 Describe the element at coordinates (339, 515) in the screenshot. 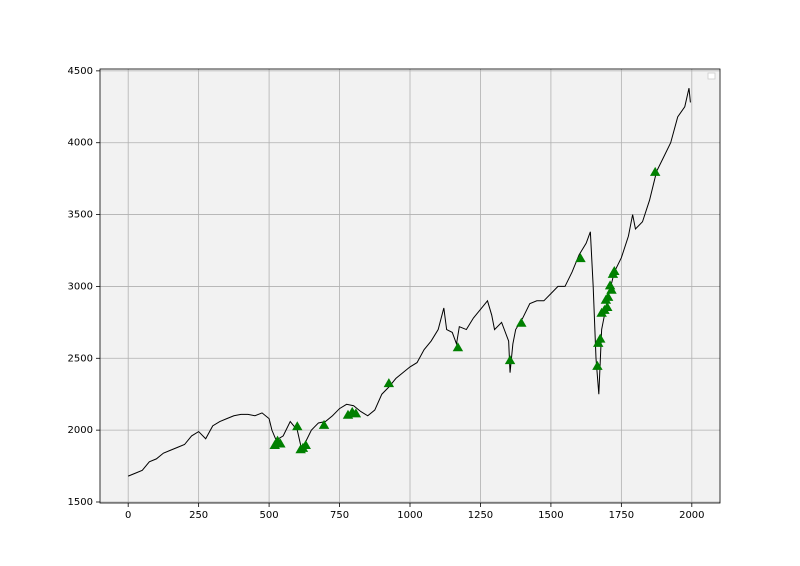

I see `x-tick-label: 750` at that location.